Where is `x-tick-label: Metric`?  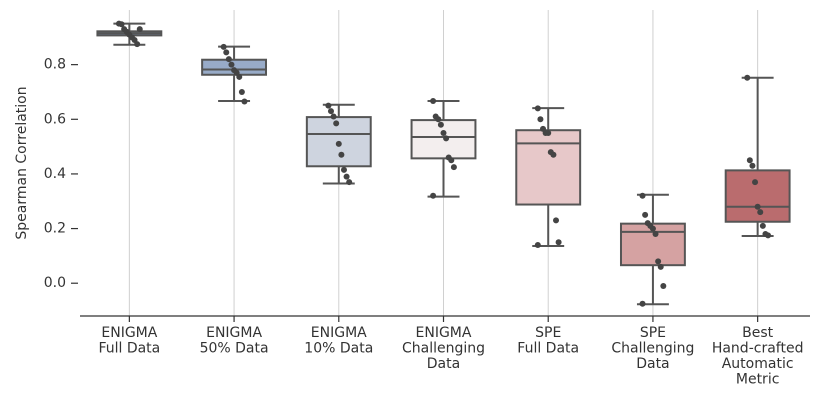 x-tick-label: Metric is located at coordinates (758, 380).